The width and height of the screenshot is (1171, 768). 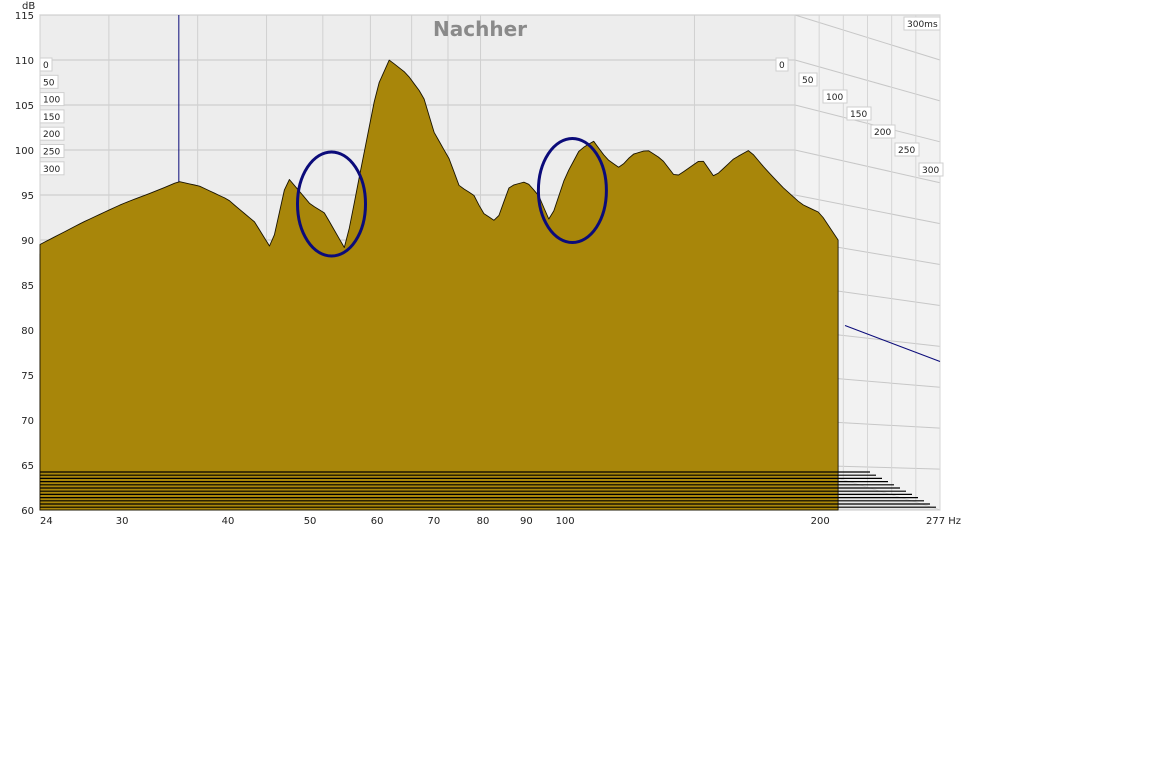 I want to click on x-tick-label: 60, so click(x=377, y=521).